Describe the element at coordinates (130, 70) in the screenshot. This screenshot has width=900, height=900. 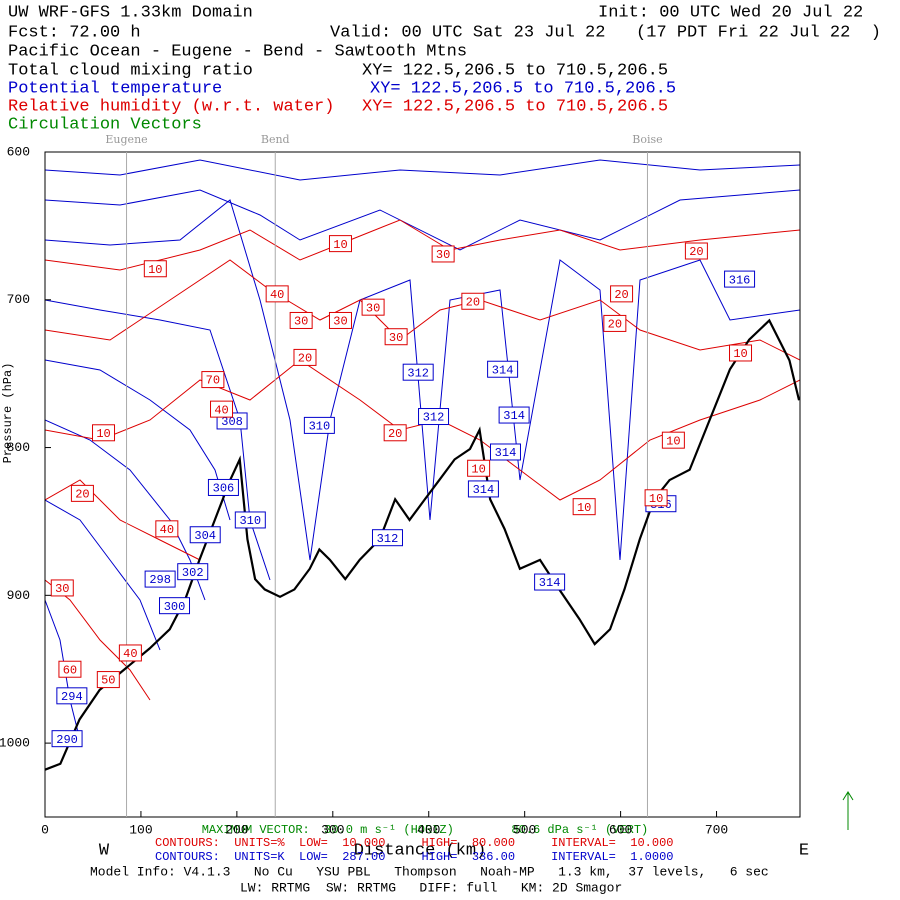
I see `legend-entry: Total cloud mixing ratio` at that location.